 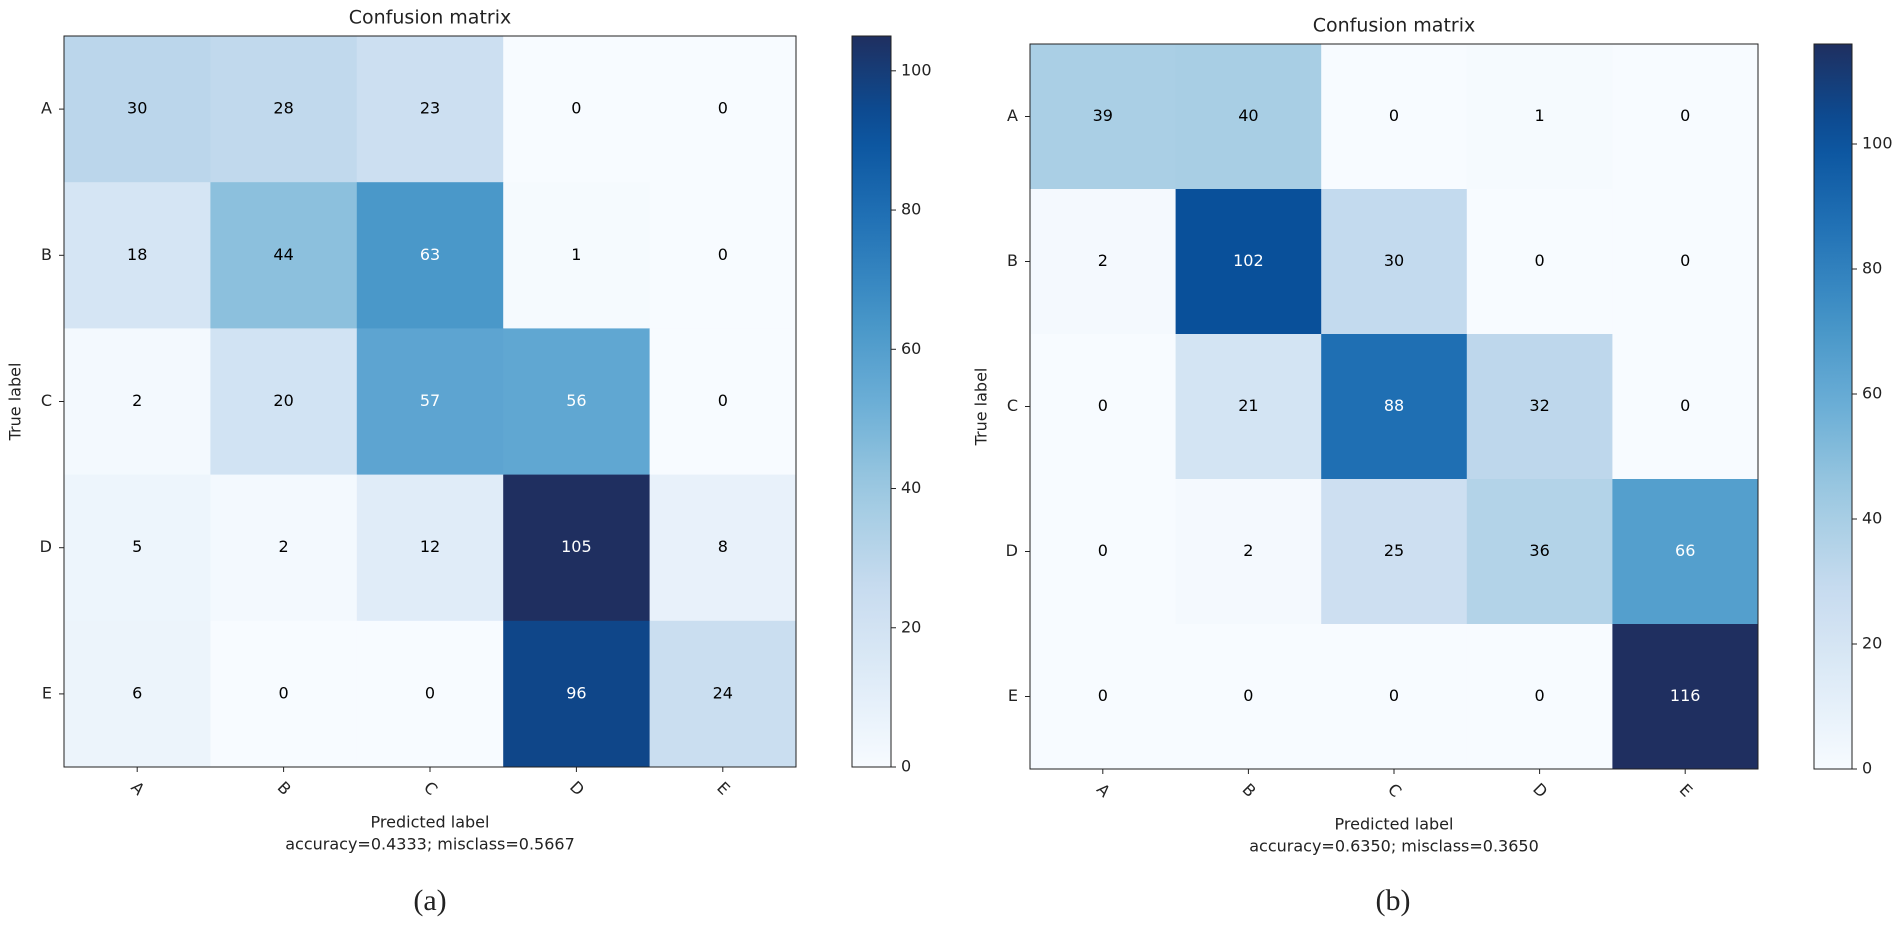 What do you see at coordinates (577, 788) in the screenshot?
I see `x-tick-label: D` at bounding box center [577, 788].